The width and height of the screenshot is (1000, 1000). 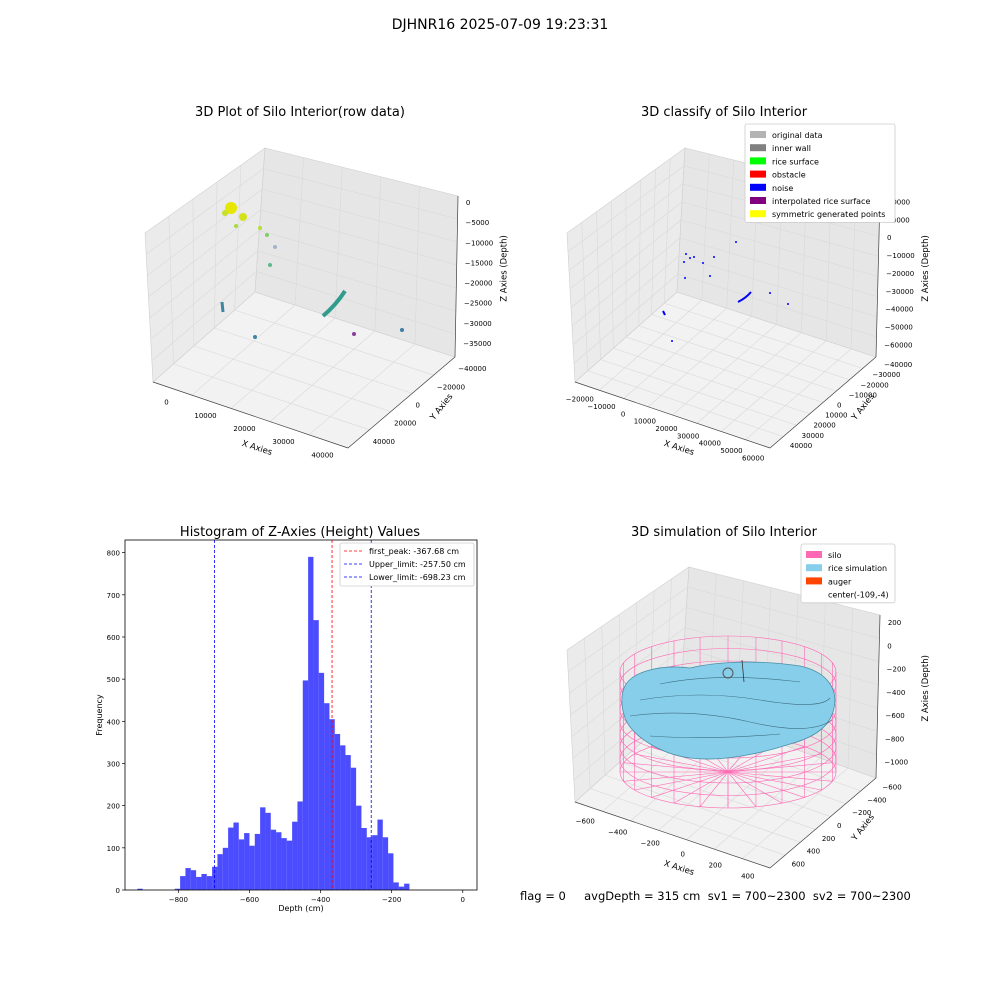 I want to click on x-tick-label: 60000, so click(x=753, y=458).